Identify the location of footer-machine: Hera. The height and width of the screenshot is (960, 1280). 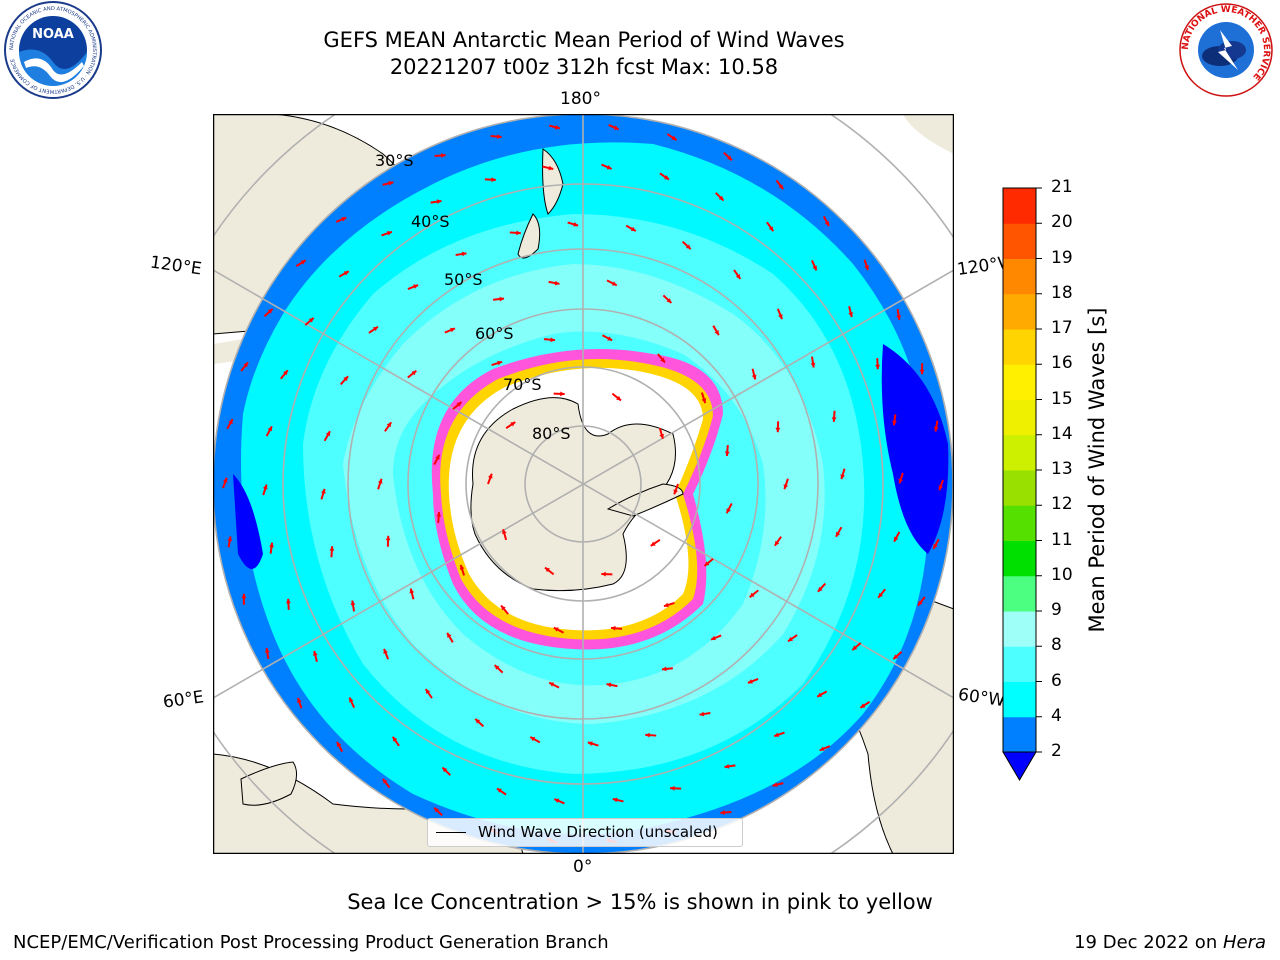
(1244, 942).